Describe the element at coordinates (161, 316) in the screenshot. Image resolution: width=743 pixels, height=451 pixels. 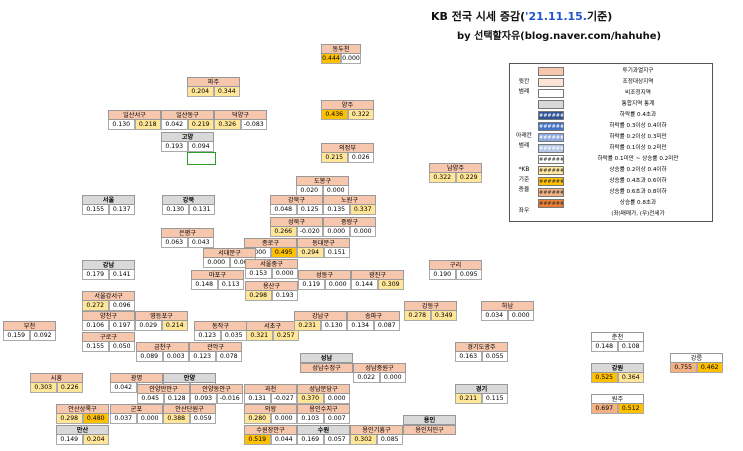
I see `region-name: 영등포구` at that location.